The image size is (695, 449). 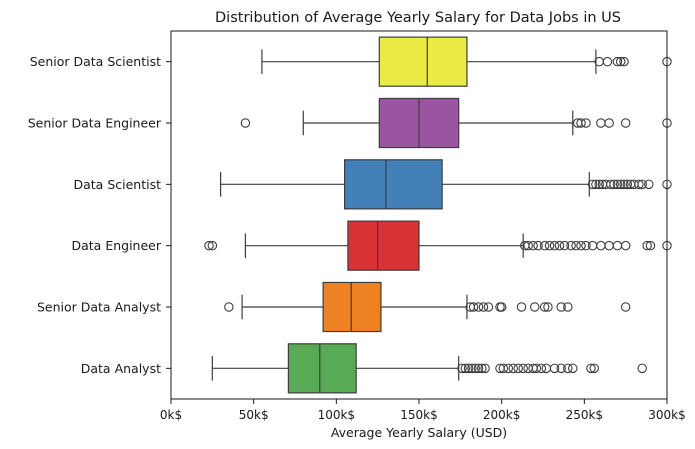 I want to click on x-tick-label: 300k$, so click(x=667, y=415).